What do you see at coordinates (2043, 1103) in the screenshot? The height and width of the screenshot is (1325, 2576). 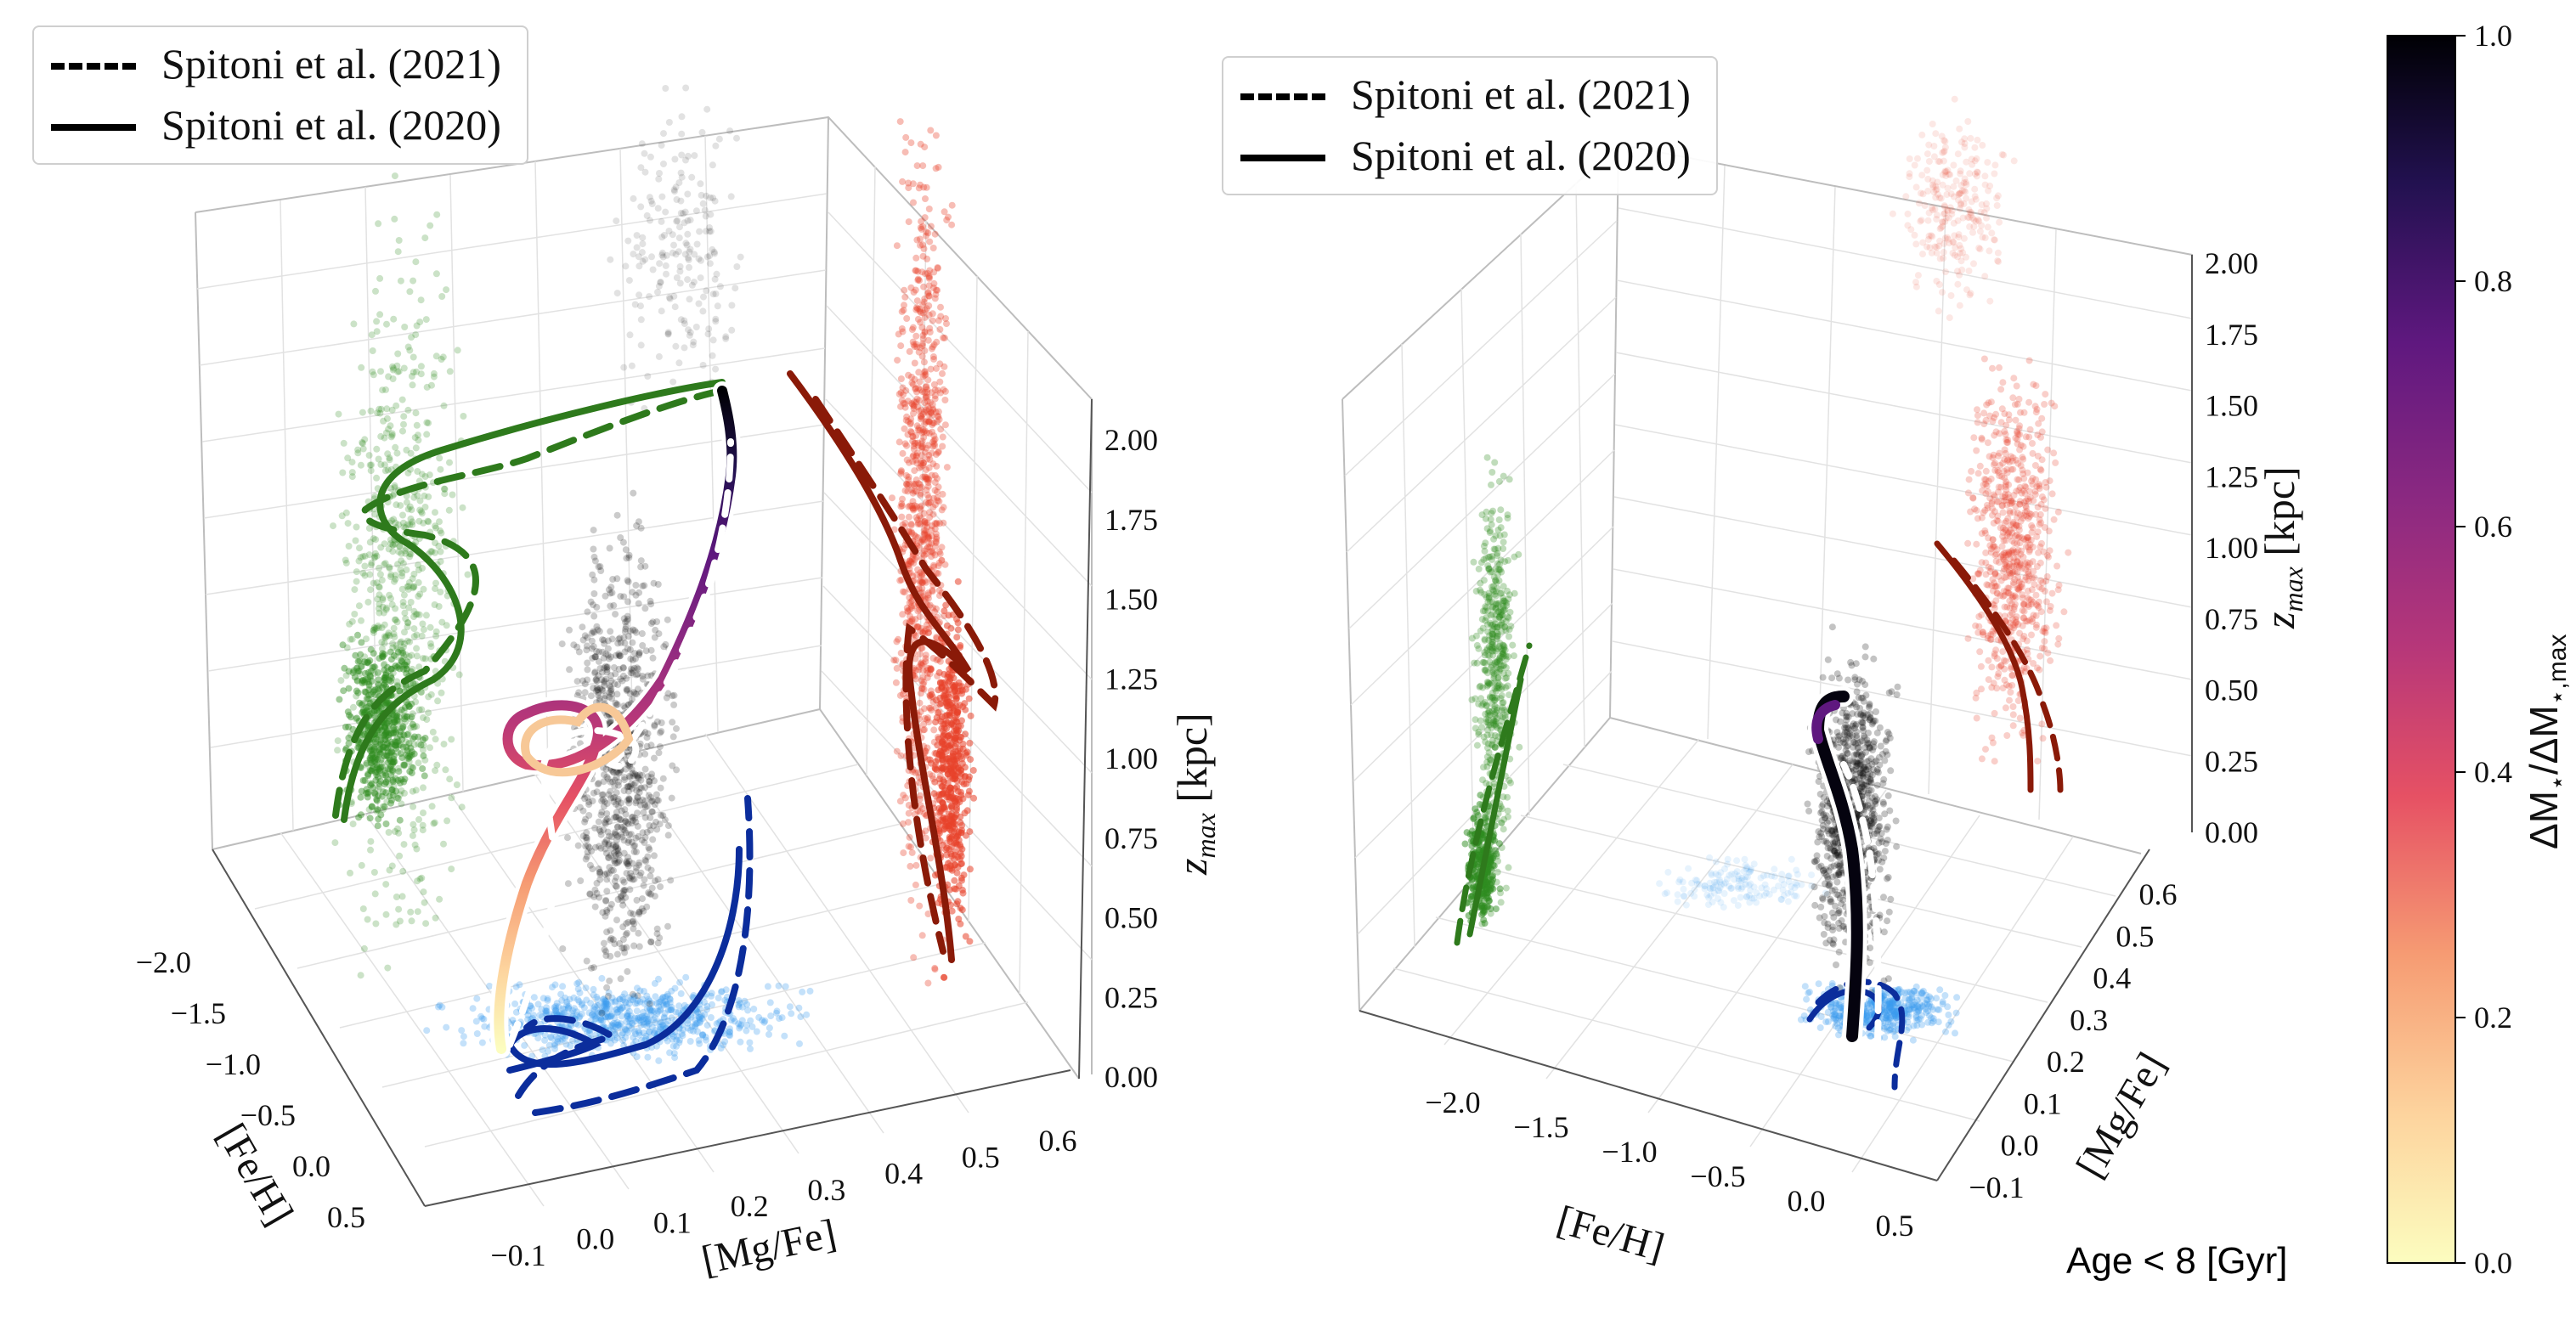 I see `right-mgfe-tick-label: 0.1` at bounding box center [2043, 1103].